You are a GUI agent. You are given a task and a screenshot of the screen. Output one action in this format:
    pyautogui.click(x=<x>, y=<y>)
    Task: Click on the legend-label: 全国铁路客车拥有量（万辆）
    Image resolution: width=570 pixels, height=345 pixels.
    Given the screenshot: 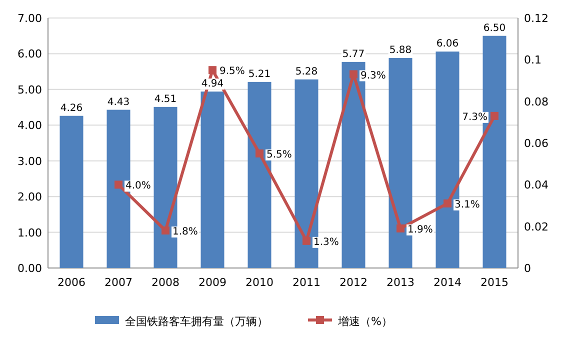 What is the action you would take?
    pyautogui.click(x=196, y=321)
    